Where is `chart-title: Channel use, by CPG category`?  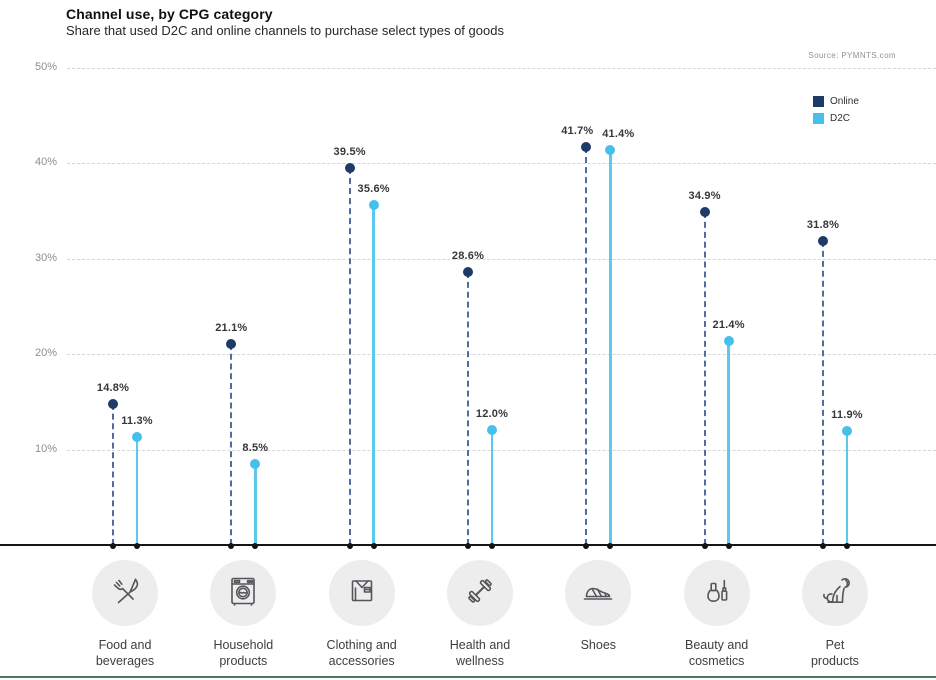
chart-title: Channel use, by CPG category is located at coordinates (169, 14).